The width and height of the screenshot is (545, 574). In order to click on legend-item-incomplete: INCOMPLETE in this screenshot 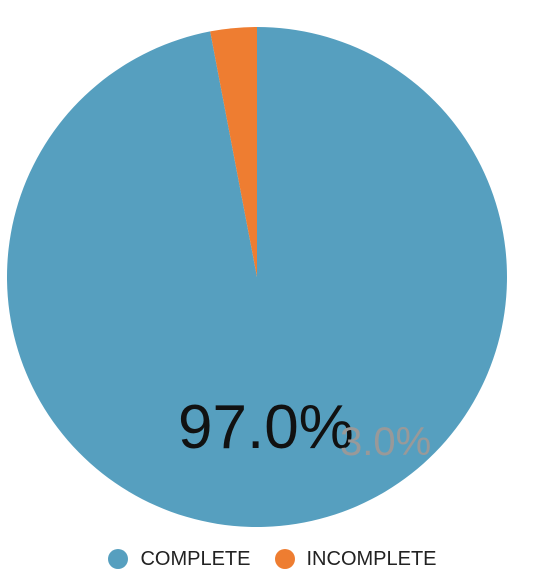, I will do `click(355, 559)`.